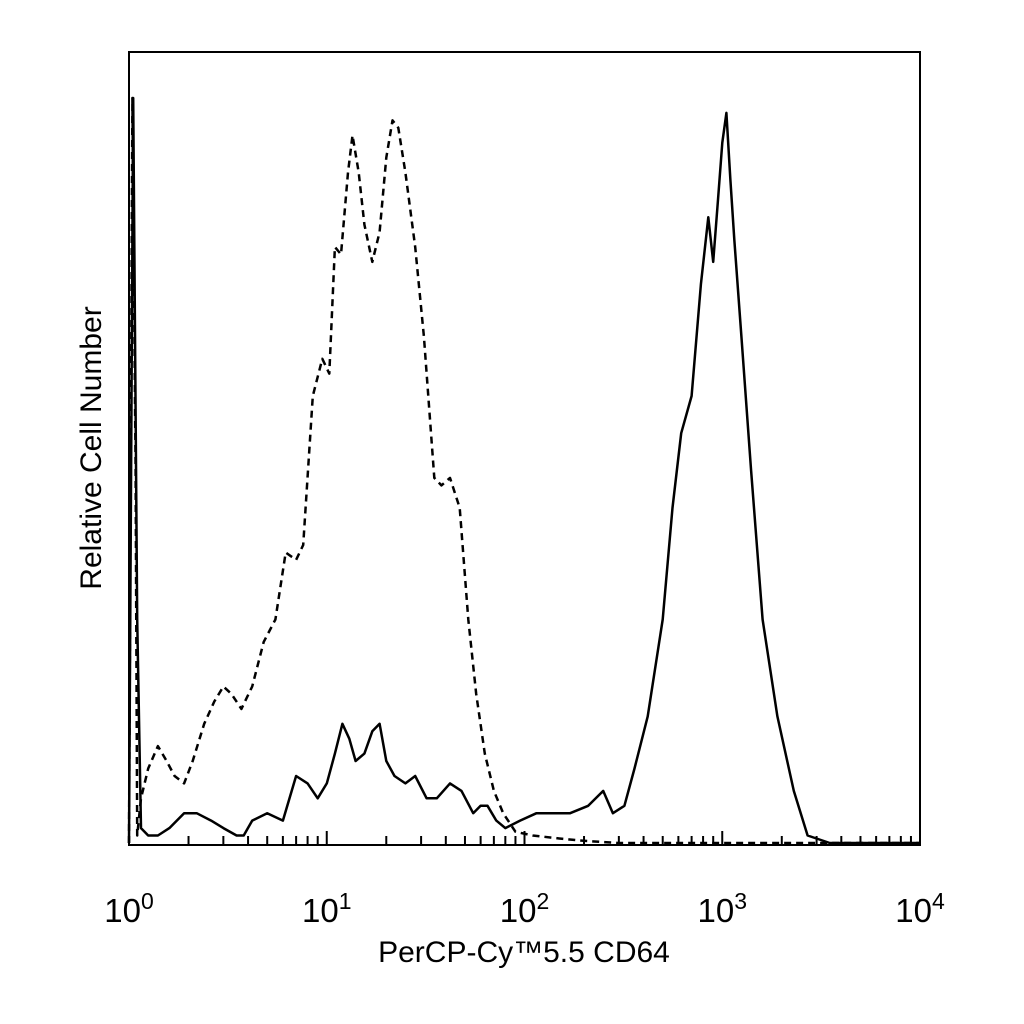  I want to click on x-axis-tick-labels: 10⁰ 10¹ 10² 10³ 10⁴, so click(524, 908).